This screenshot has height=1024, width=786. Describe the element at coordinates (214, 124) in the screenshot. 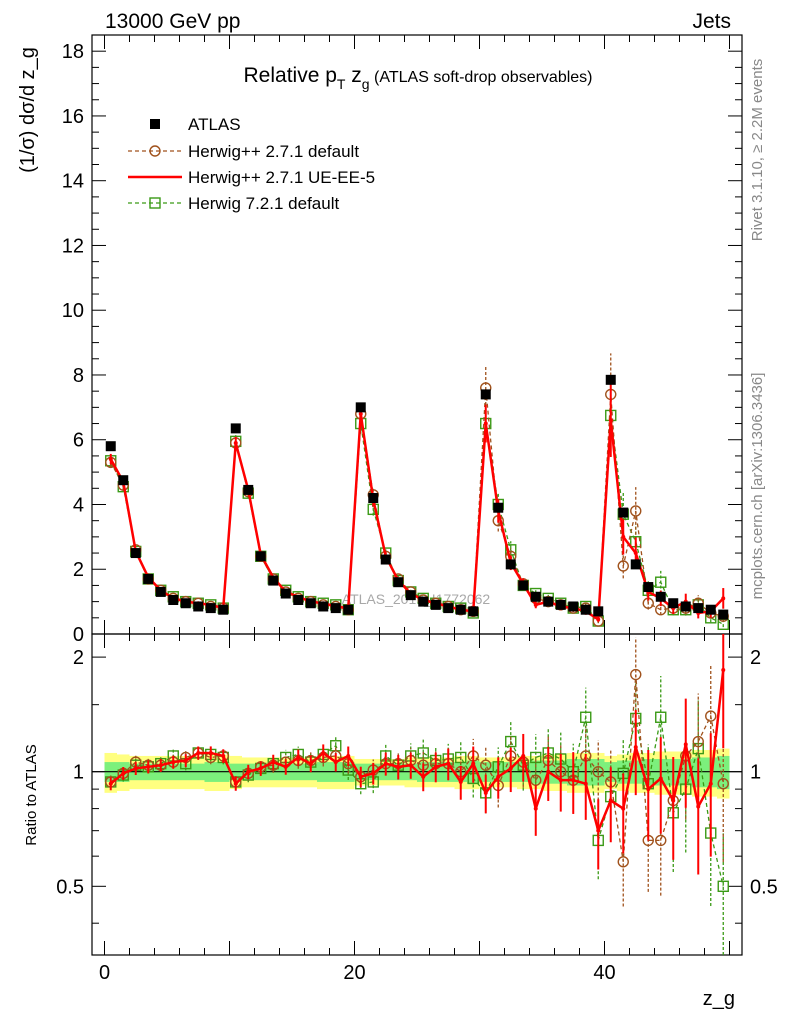

I see `legend-label: ATLAS` at that location.